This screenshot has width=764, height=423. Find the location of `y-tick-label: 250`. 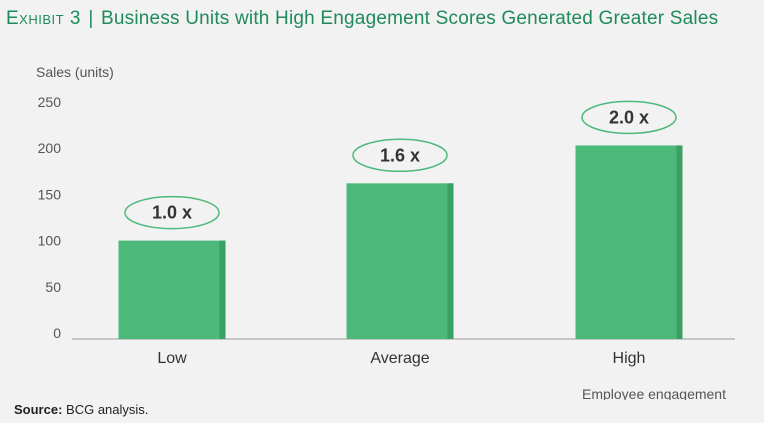

y-tick-label: 250 is located at coordinates (50, 102).